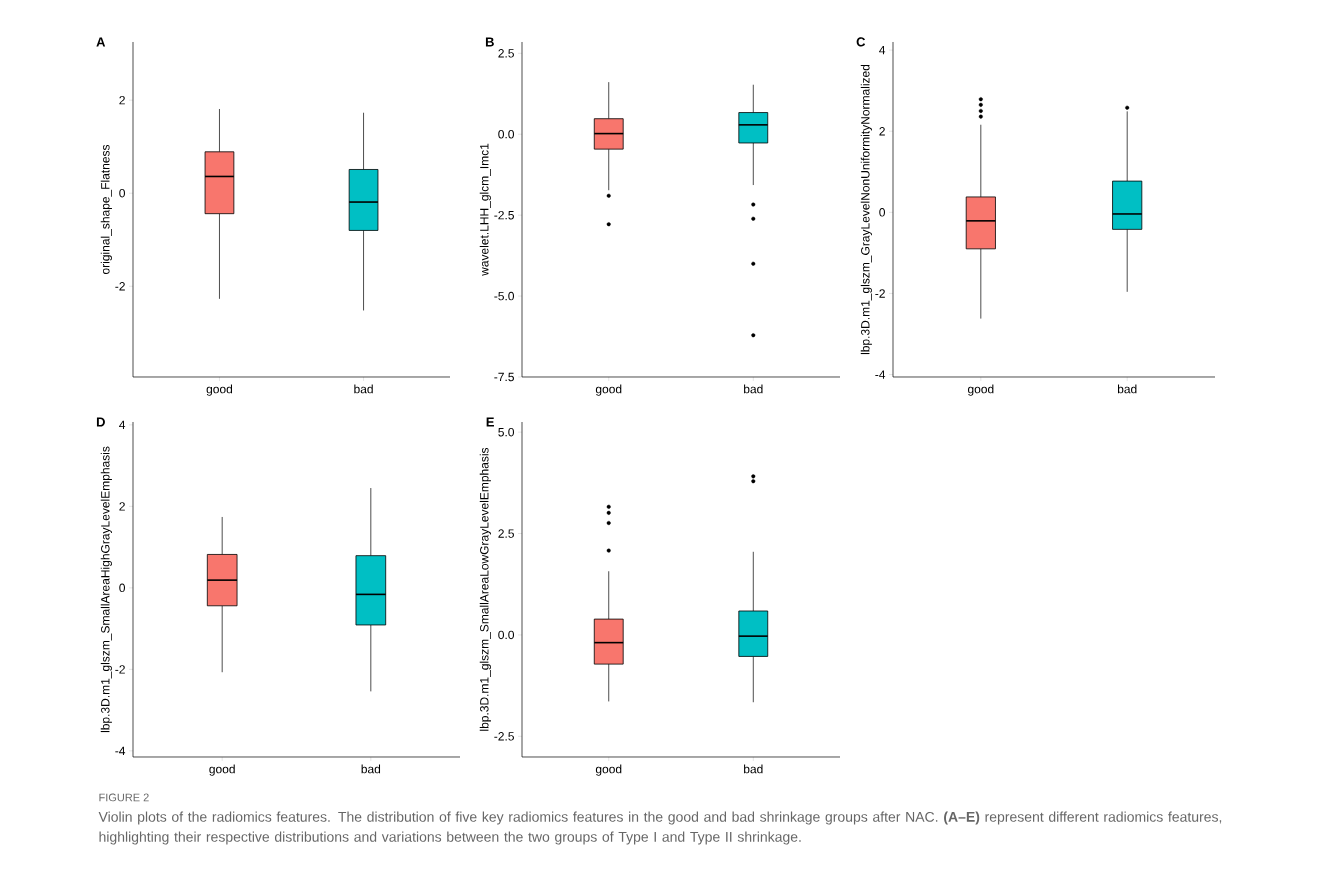 This screenshot has width=1325, height=892. What do you see at coordinates (866, 209) in the screenshot?
I see `y-axis-title: lbp.3D.m1_glszm_GrayLevelNonUniformityNormalized` at bounding box center [866, 209].